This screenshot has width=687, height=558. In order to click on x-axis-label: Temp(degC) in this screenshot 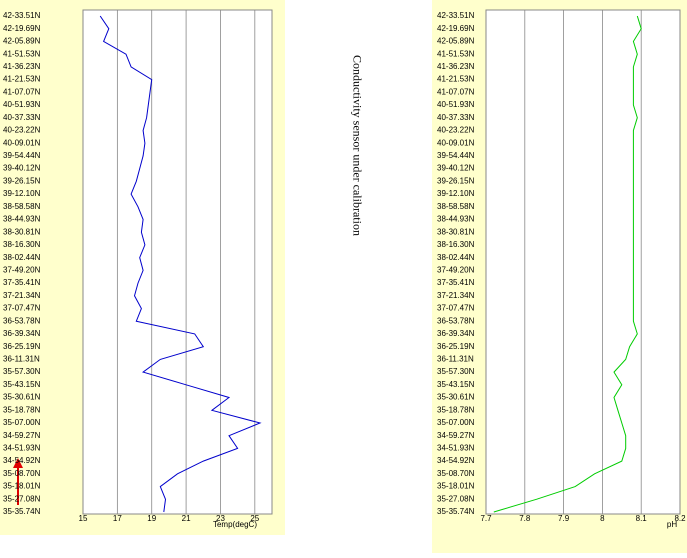, I will do `click(235, 524)`.